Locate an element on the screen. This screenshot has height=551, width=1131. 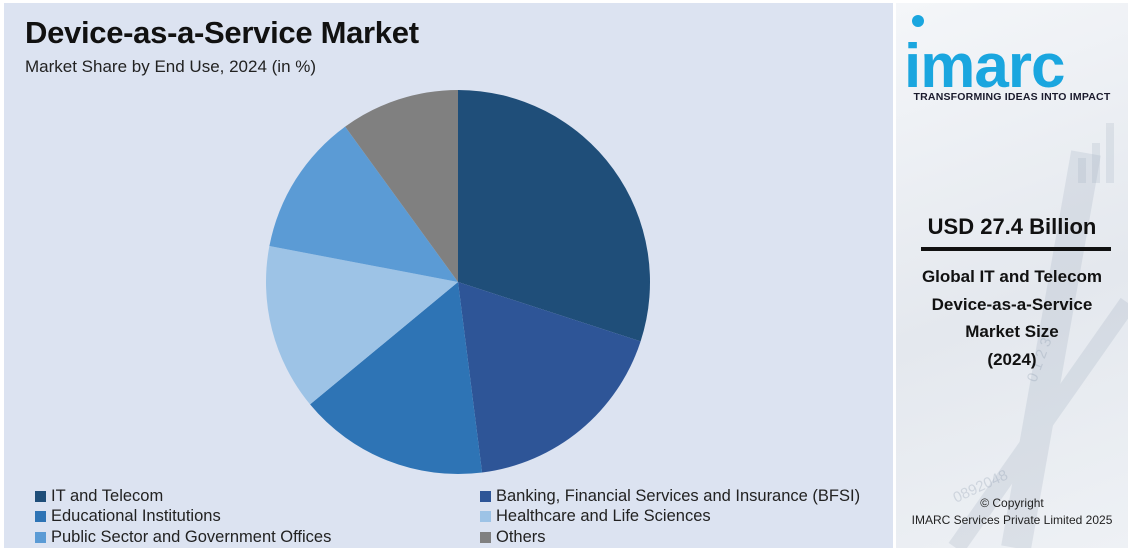
market-description-line: (2024) is located at coordinates (1012, 359).